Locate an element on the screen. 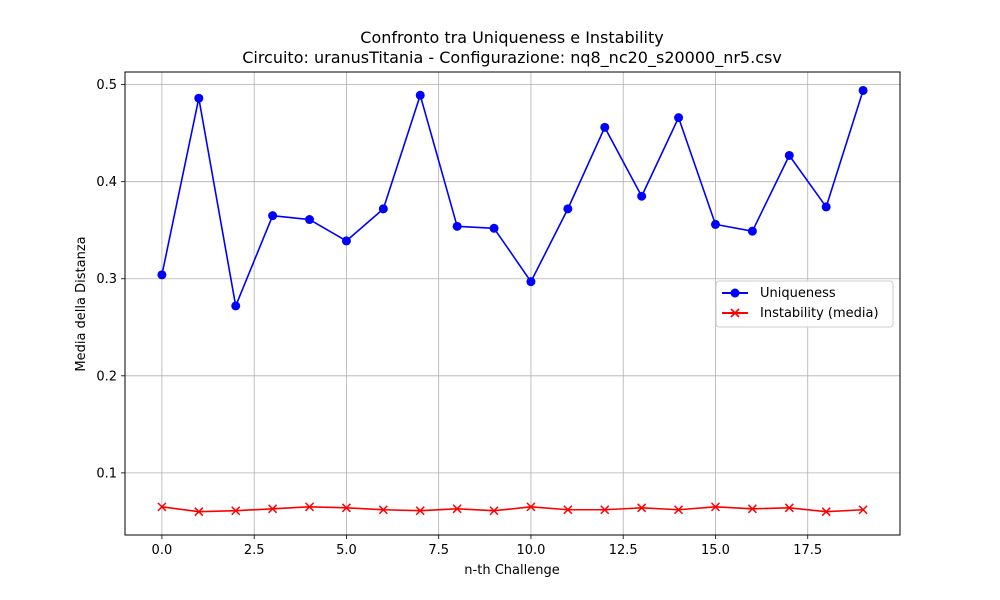 The image size is (1000, 600). y-tick-label: 0.2 is located at coordinates (106, 376).